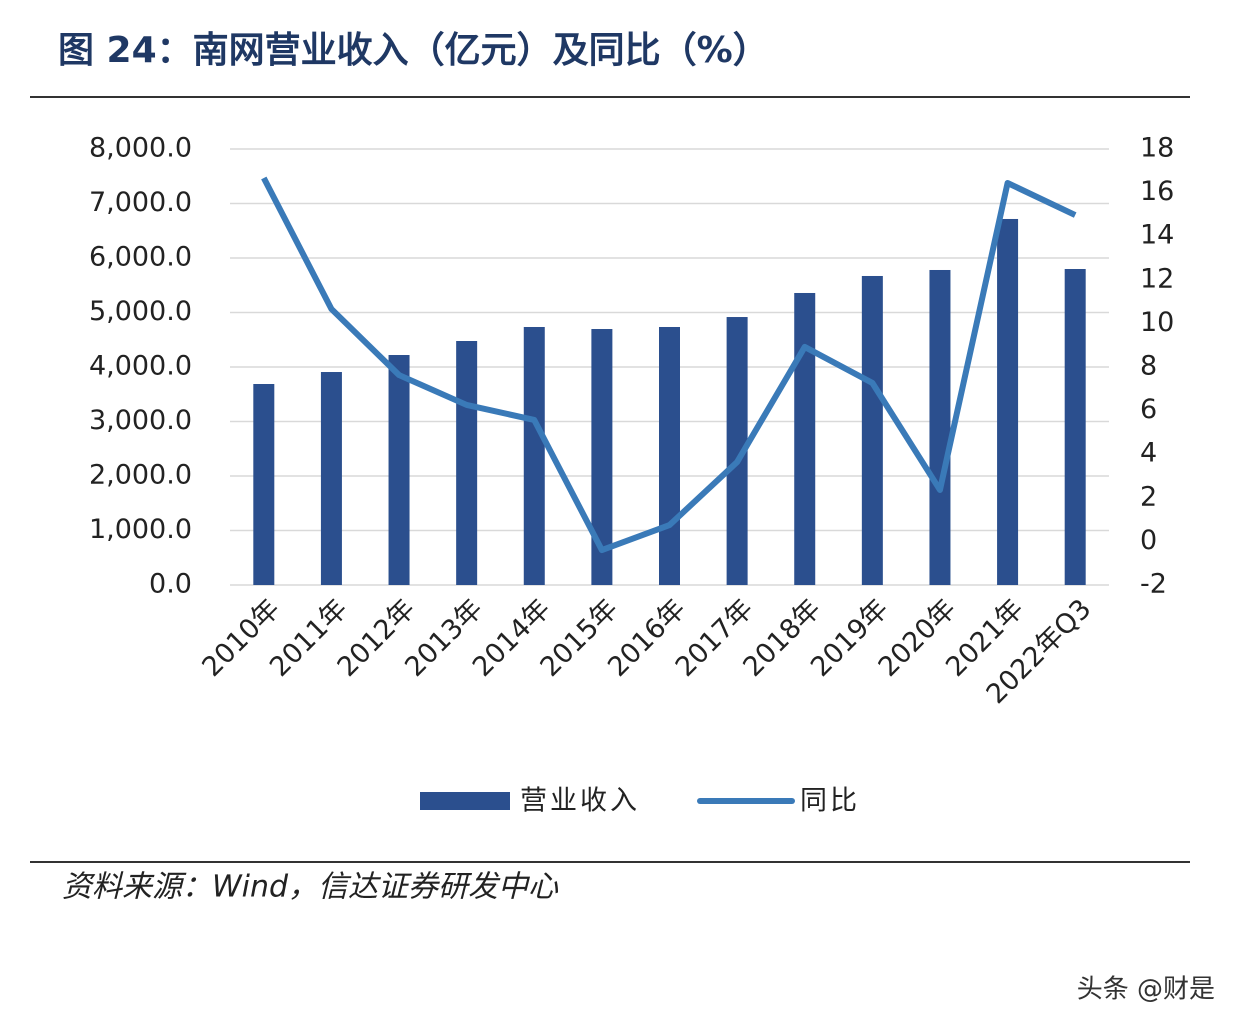 This screenshot has width=1244, height=1032. Describe the element at coordinates (140, 366) in the screenshot. I see `y-tick-label: 4,000.0` at that location.